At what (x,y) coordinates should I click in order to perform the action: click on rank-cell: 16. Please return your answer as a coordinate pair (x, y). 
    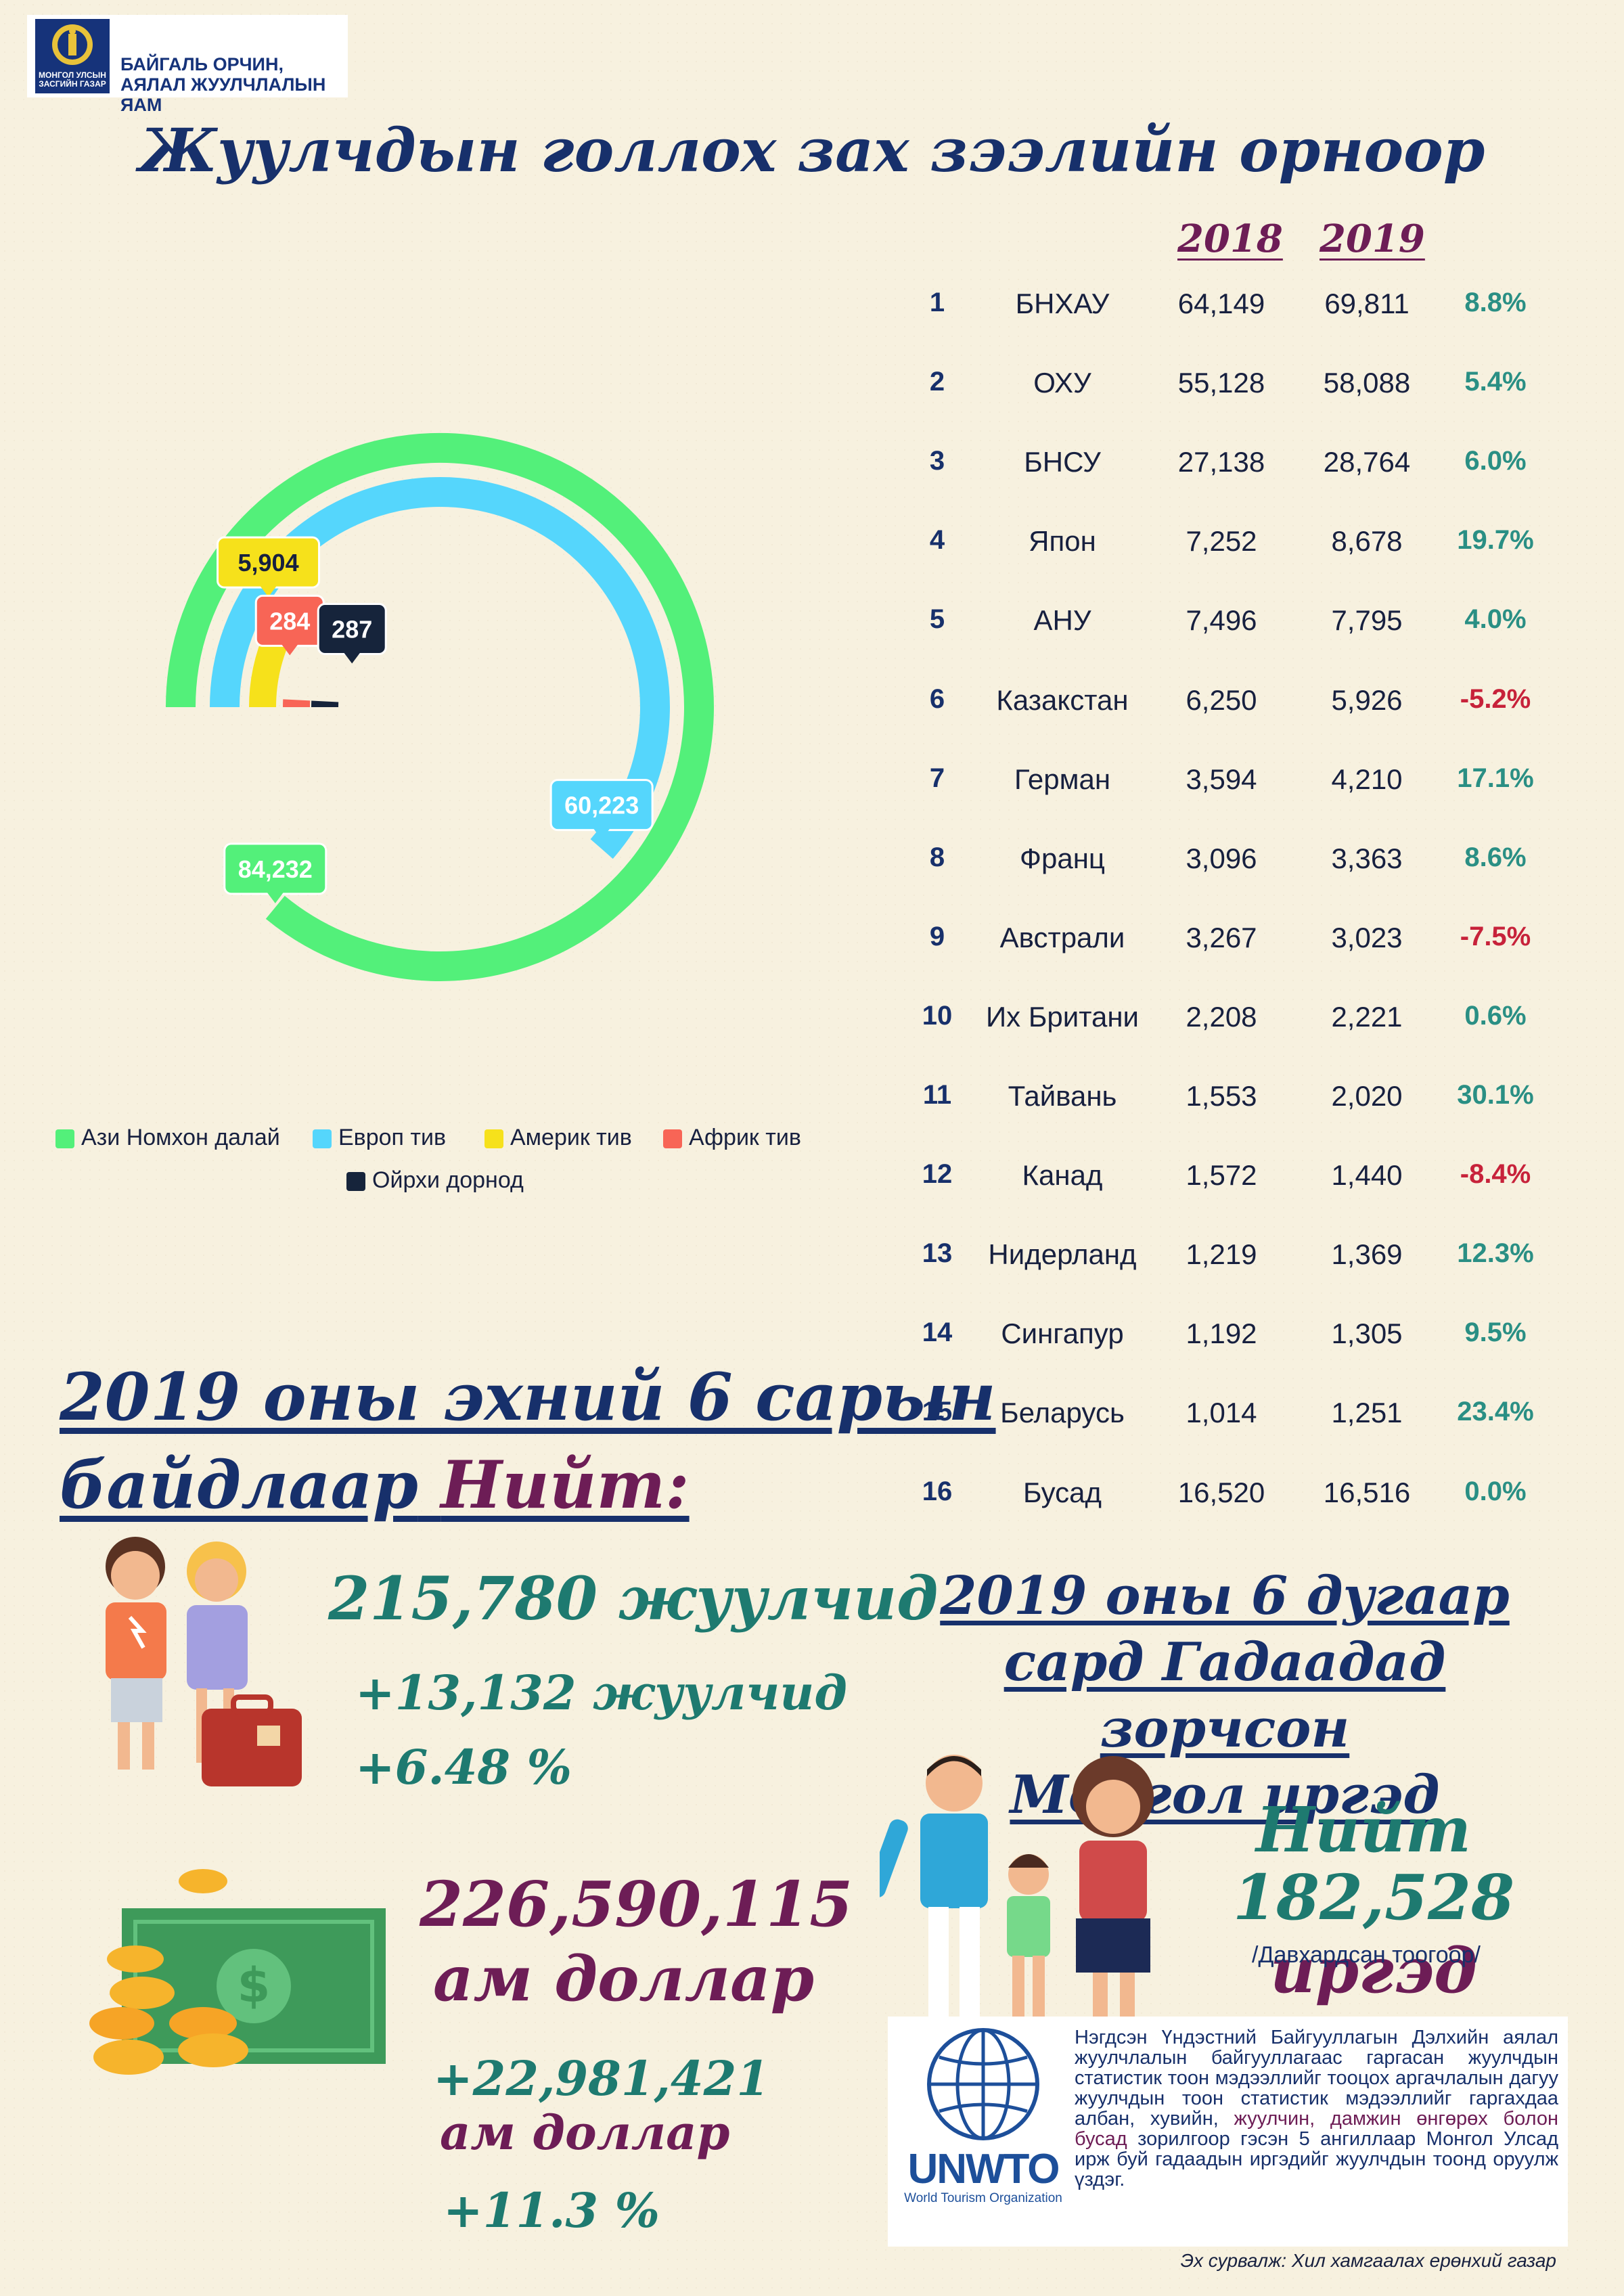
    Looking at the image, I should click on (937, 1491).